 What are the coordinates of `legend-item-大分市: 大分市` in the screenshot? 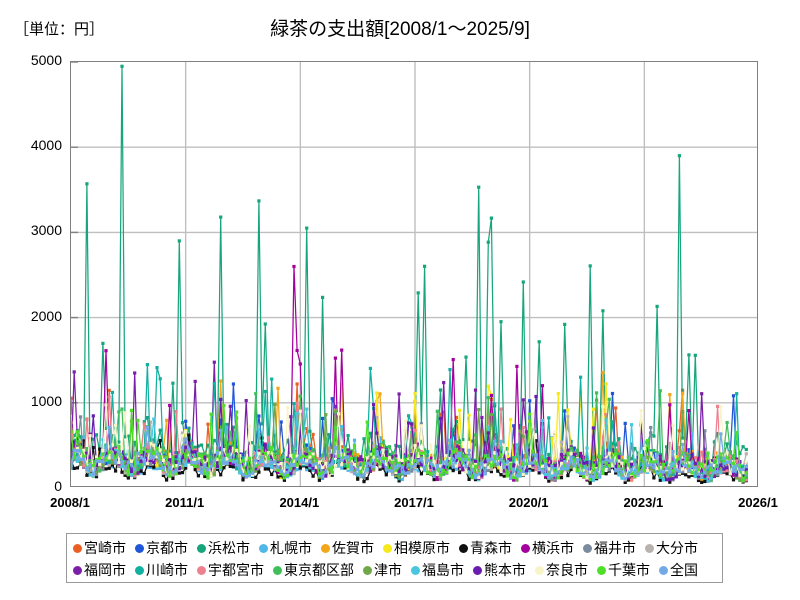 It's located at (671, 548).